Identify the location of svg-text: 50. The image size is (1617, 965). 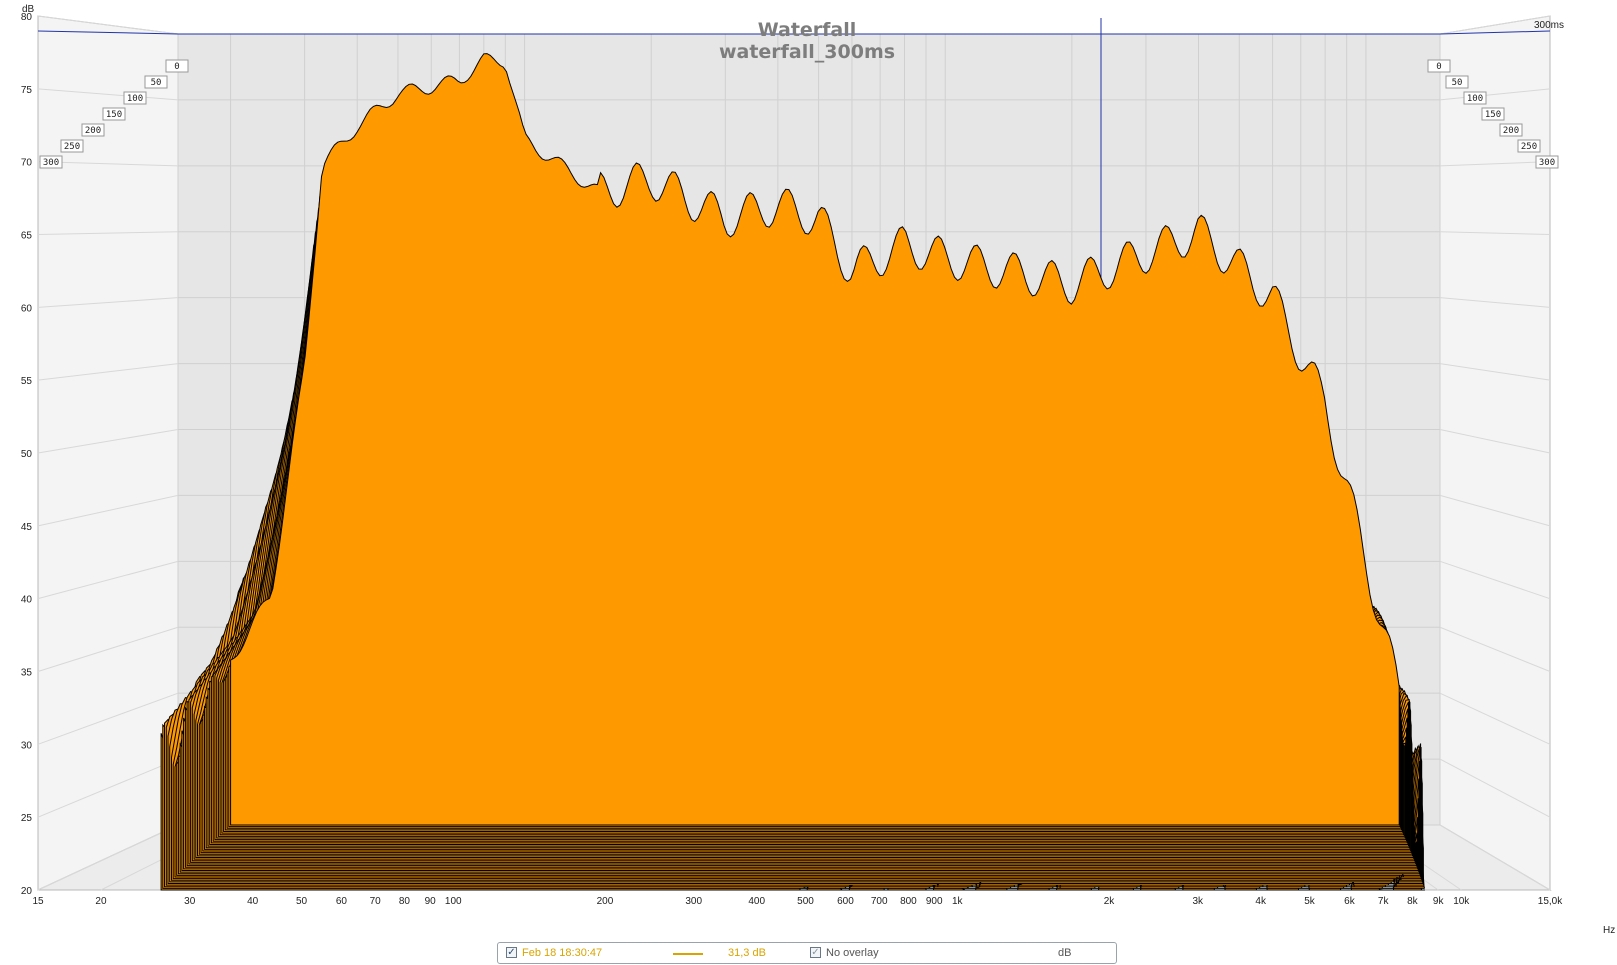
(1457, 83).